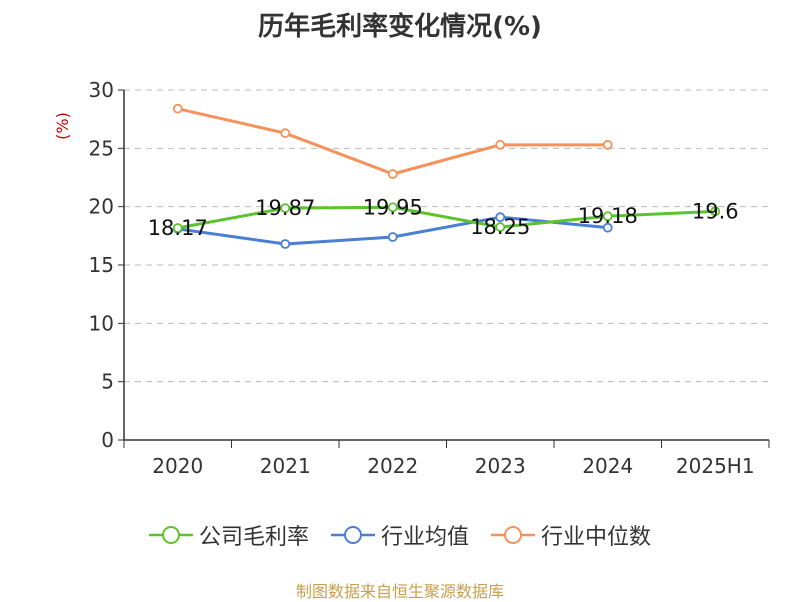  I want to click on legend-marker-industry-average, so click(352, 535).